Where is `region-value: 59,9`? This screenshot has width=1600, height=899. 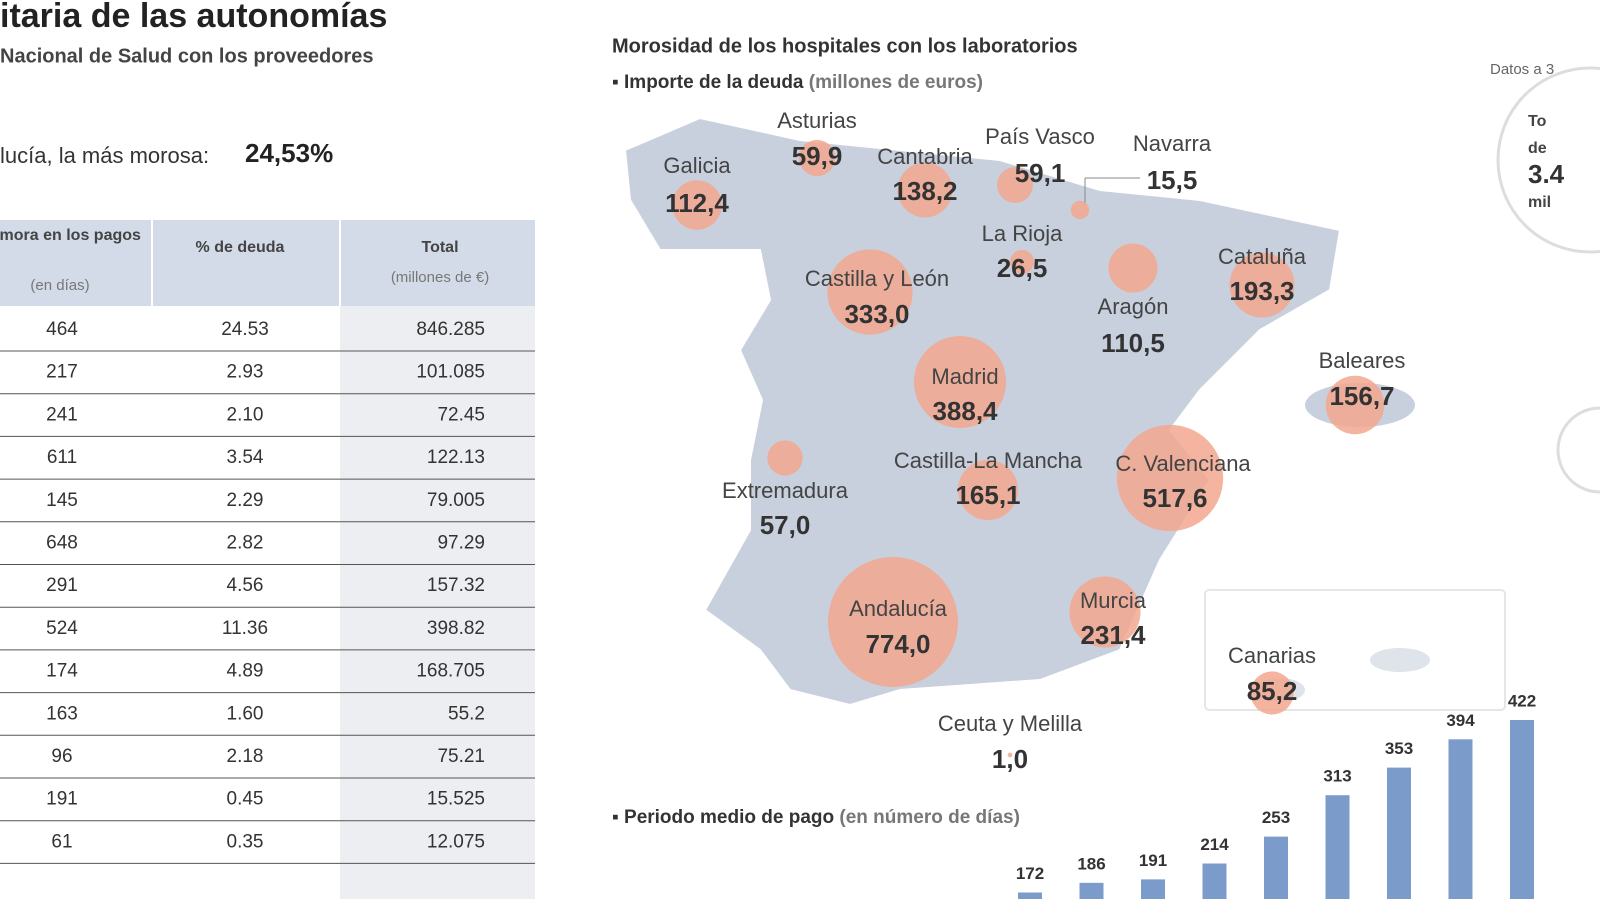 region-value: 59,9 is located at coordinates (817, 156).